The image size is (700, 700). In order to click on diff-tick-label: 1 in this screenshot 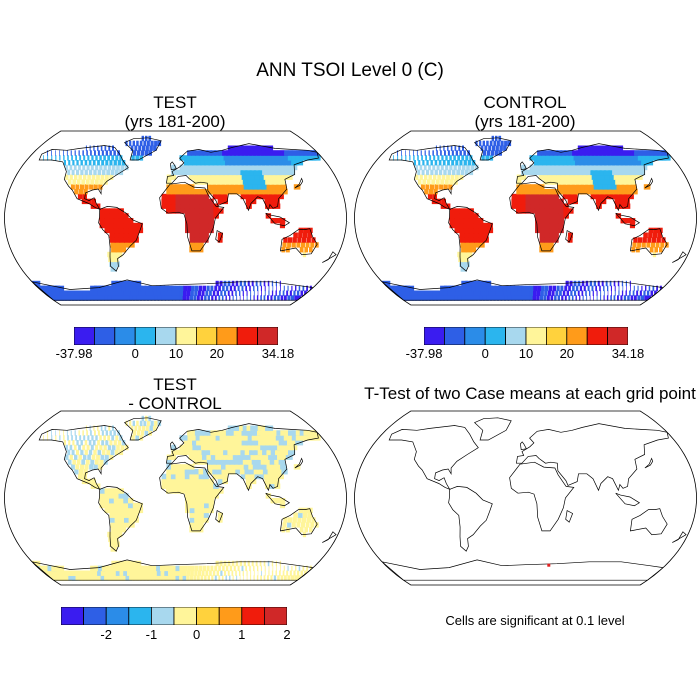, I will do `click(242, 634)`.